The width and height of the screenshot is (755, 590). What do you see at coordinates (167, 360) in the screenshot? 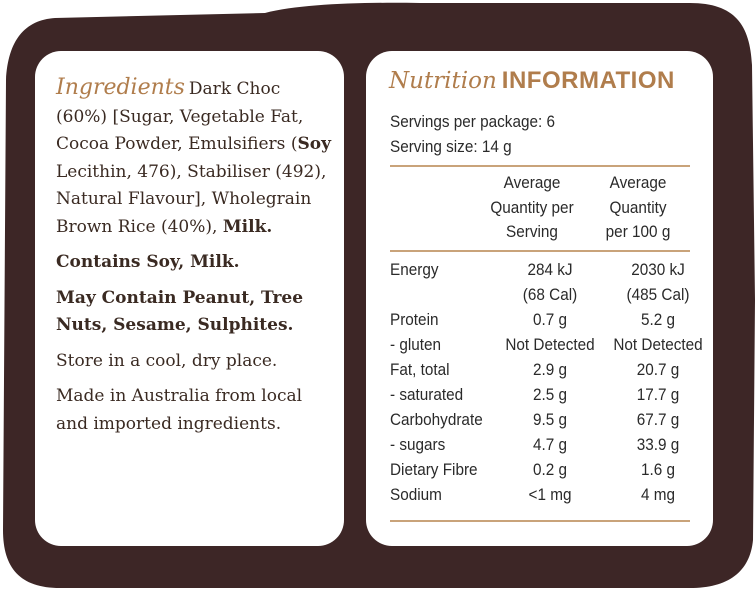
I see `storage-instruction: Store in a cool, dry place.` at bounding box center [167, 360].